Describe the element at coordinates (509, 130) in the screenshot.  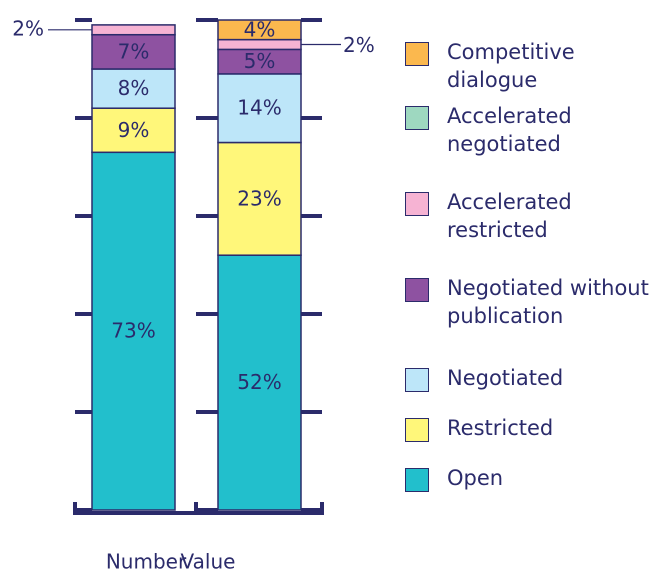
I see `legend-label: Accelerated negotiated` at that location.